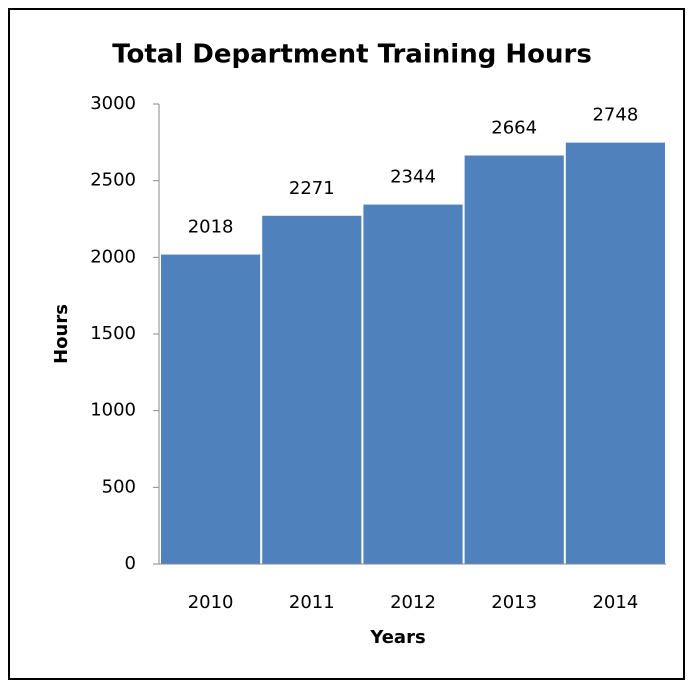 The width and height of the screenshot is (693, 683). I want to click on data-label: 2271, so click(312, 188).